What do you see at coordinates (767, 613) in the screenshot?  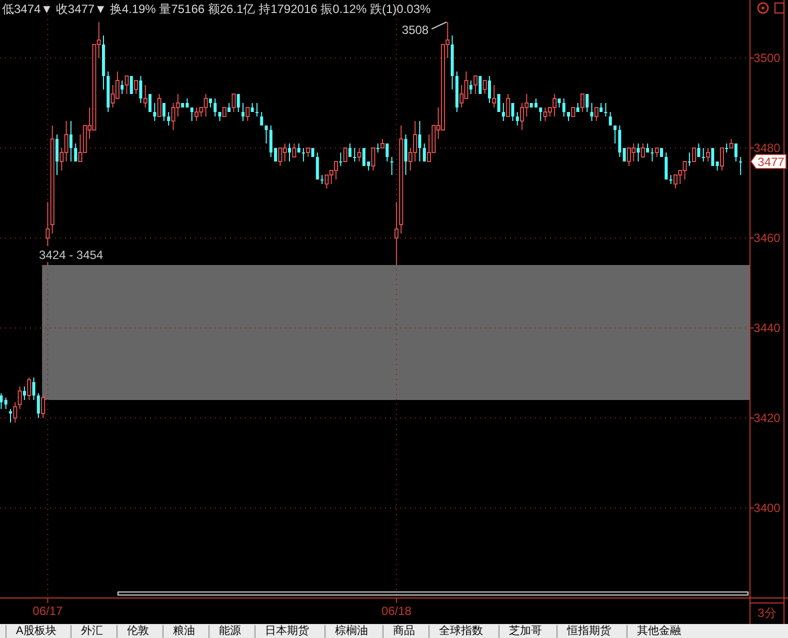 I see `text: 3分` at bounding box center [767, 613].